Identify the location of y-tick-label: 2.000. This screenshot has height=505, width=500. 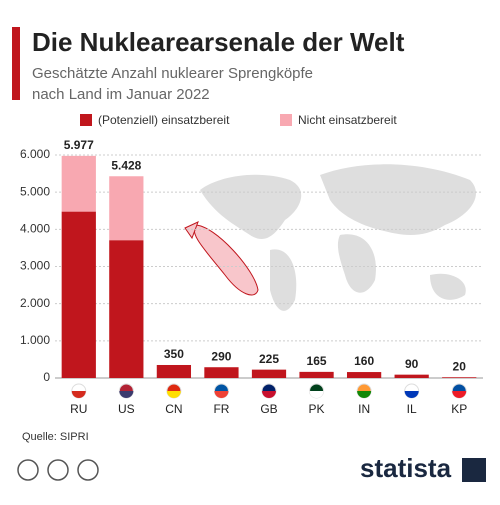
(35, 303).